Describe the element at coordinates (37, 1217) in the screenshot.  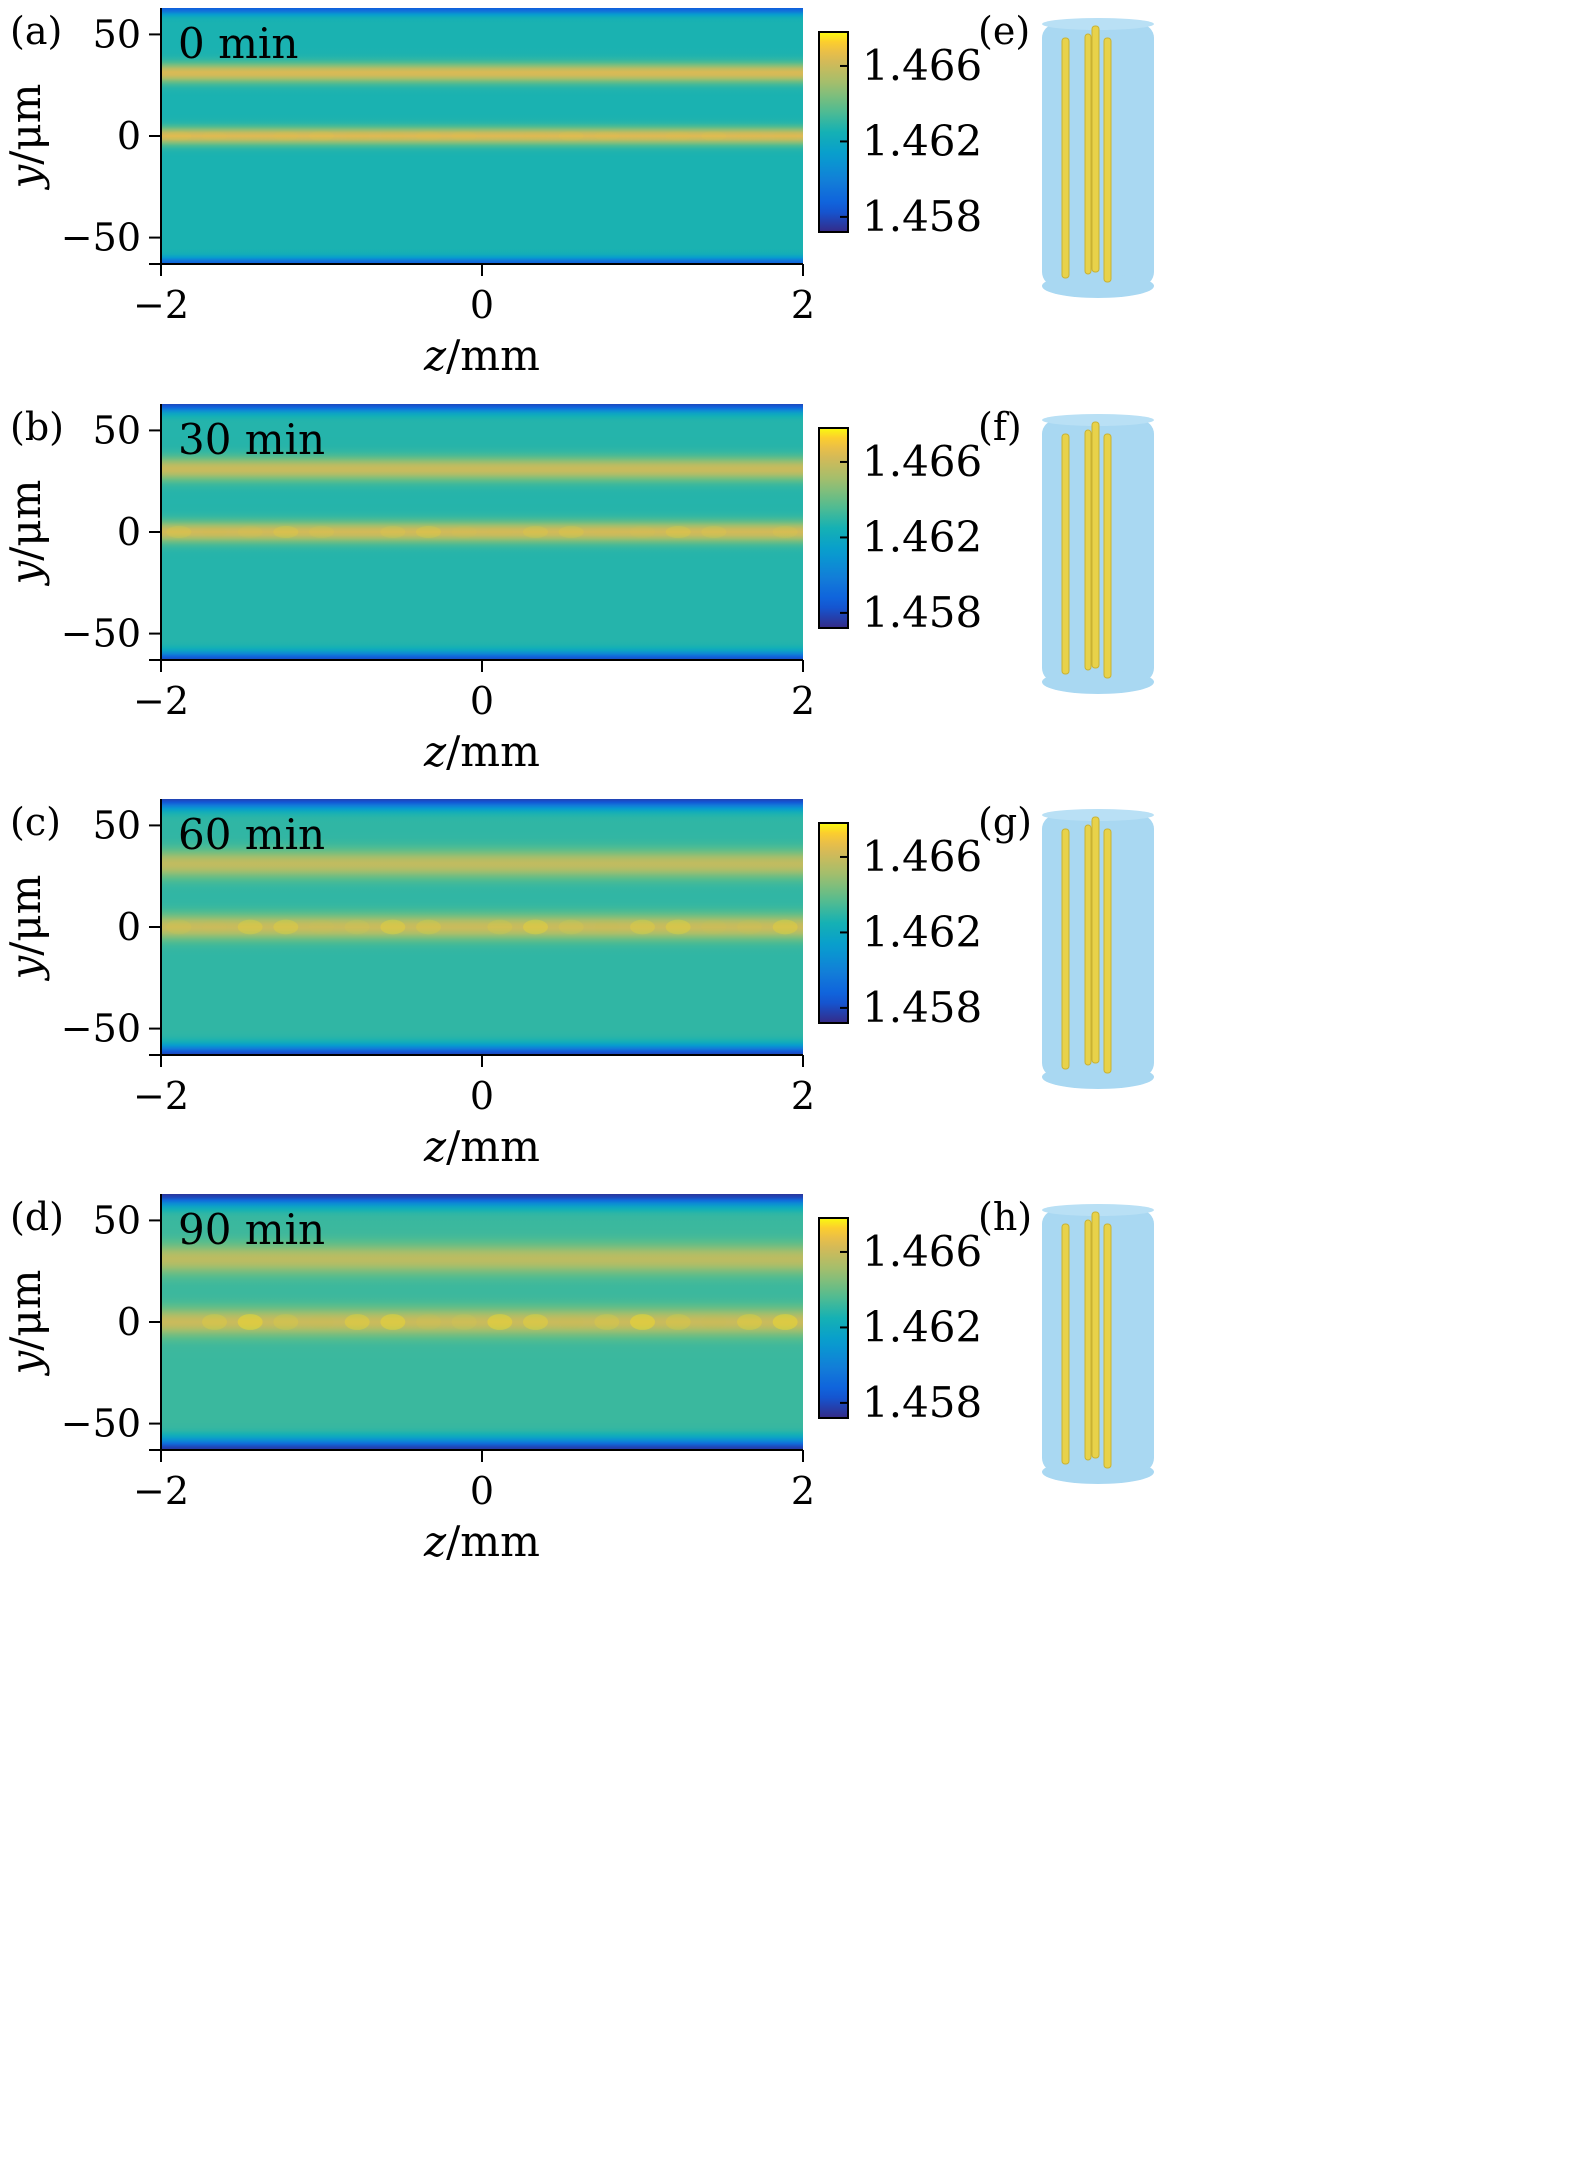
I see `panel-tag: (d)` at that location.